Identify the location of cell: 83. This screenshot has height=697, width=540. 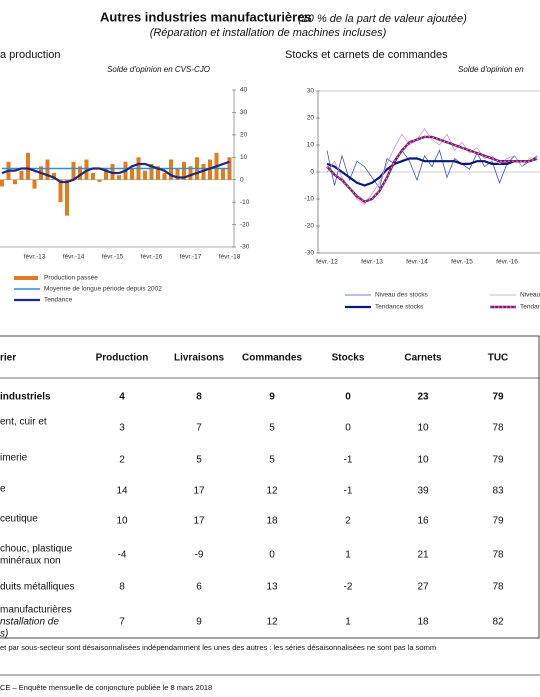
(498, 491).